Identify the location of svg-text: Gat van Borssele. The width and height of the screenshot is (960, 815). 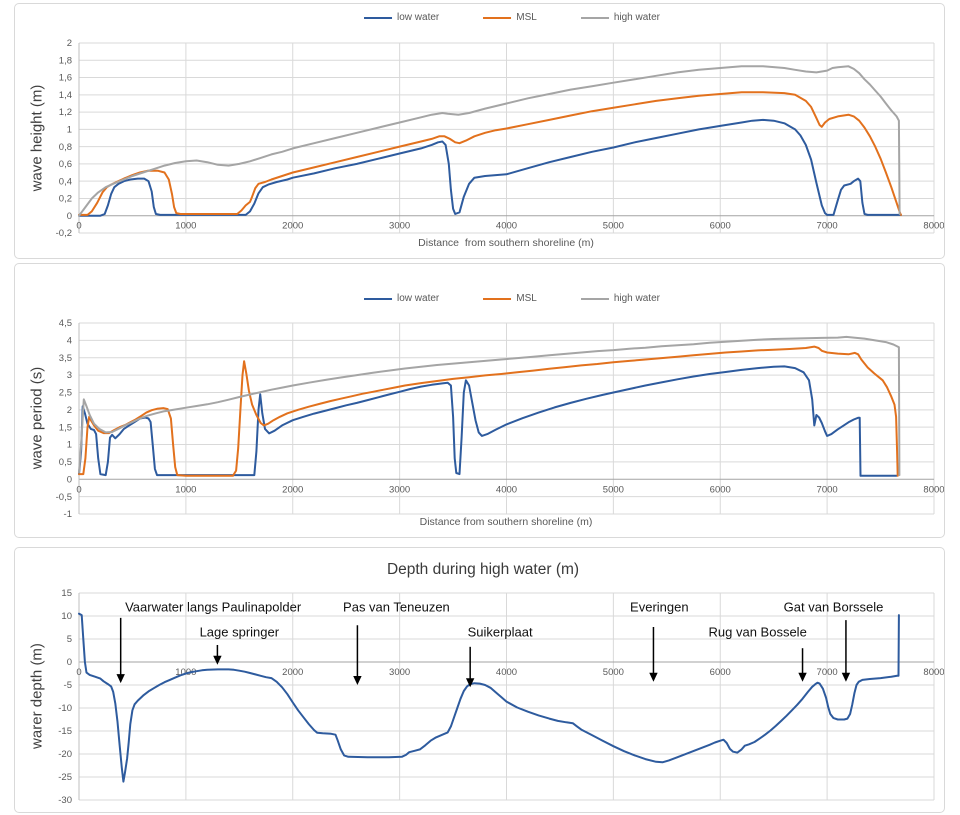
(834, 606).